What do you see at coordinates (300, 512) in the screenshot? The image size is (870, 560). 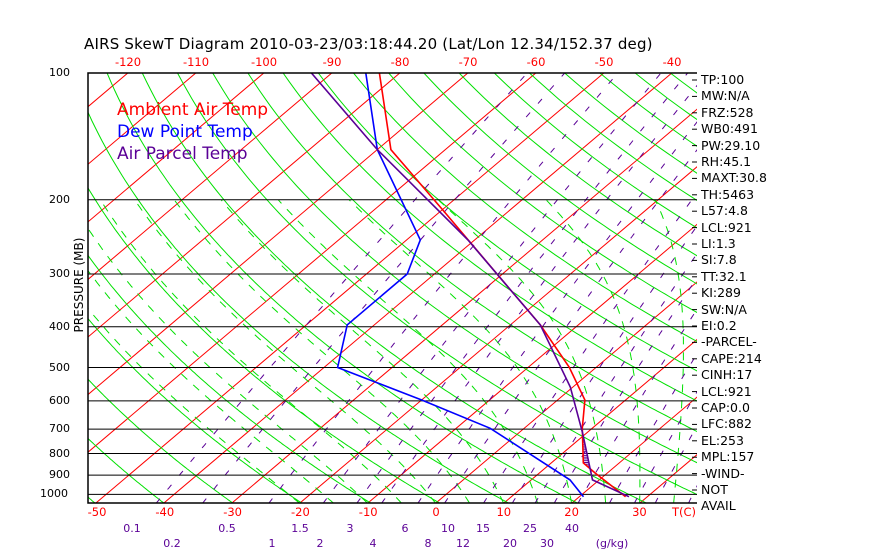 I see `bottom-temp-tick-label: -20` at bounding box center [300, 512].